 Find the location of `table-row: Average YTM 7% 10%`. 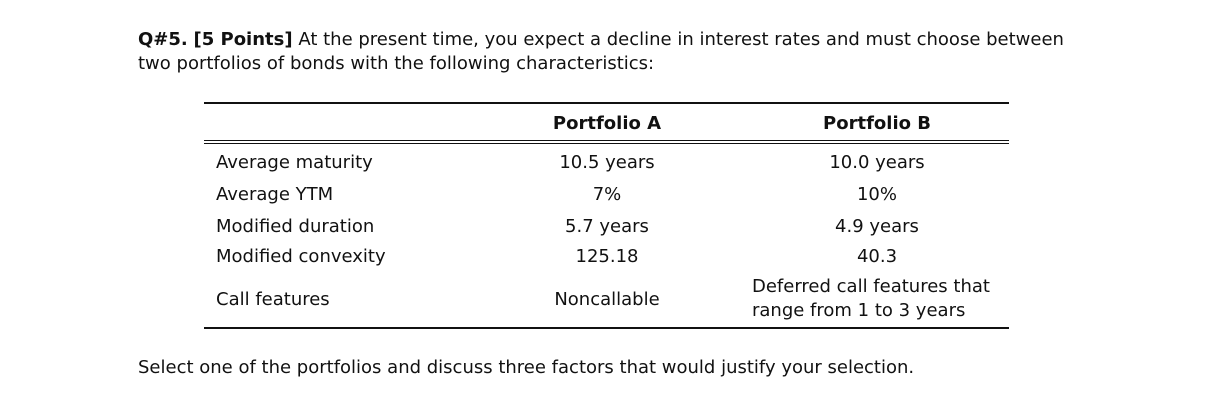

table-row: Average YTM 7% 10% is located at coordinates (606, 195).